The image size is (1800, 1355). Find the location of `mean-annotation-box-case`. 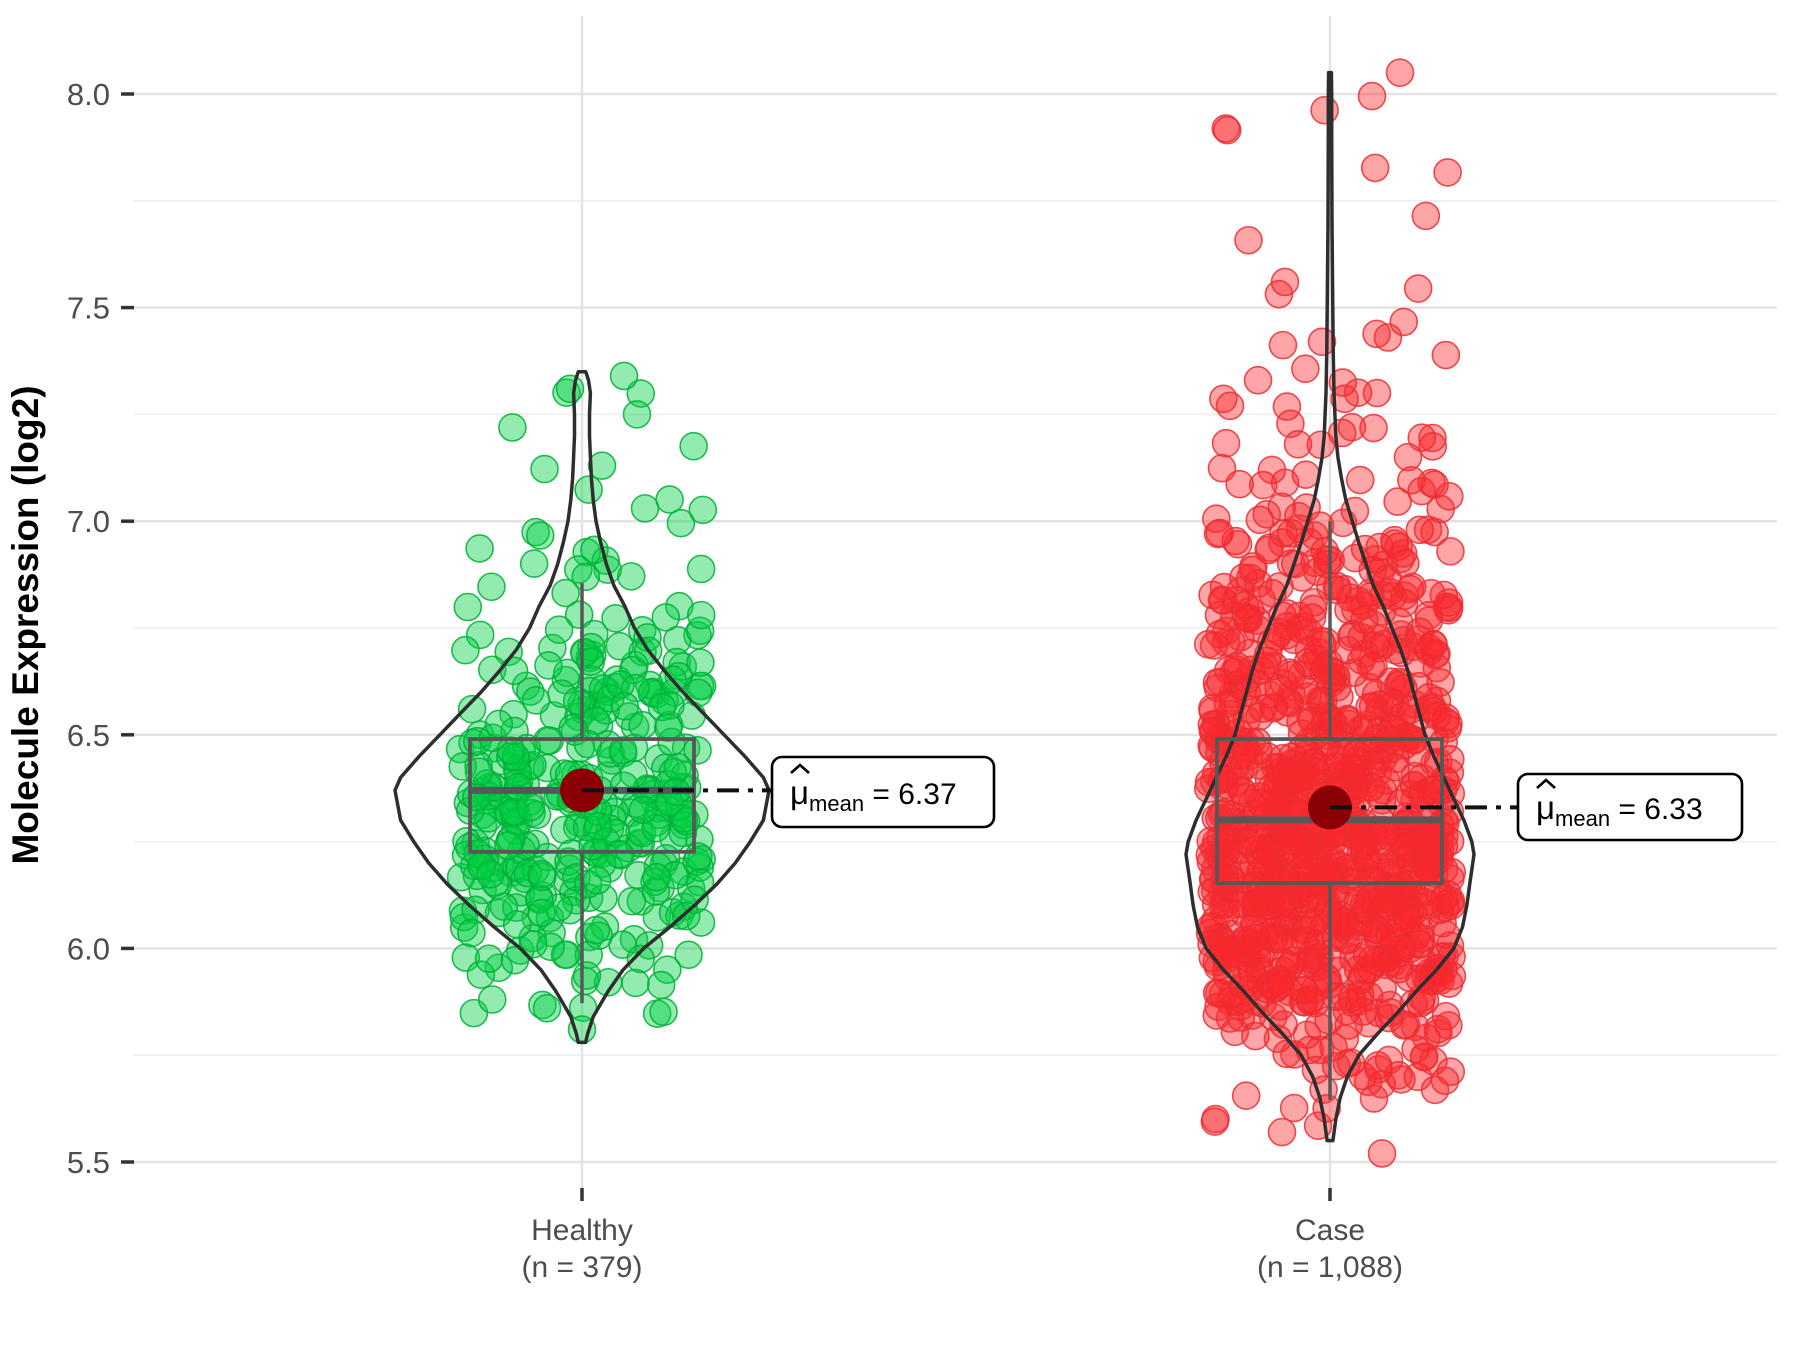

mean-annotation-box-case is located at coordinates (1630, 807).